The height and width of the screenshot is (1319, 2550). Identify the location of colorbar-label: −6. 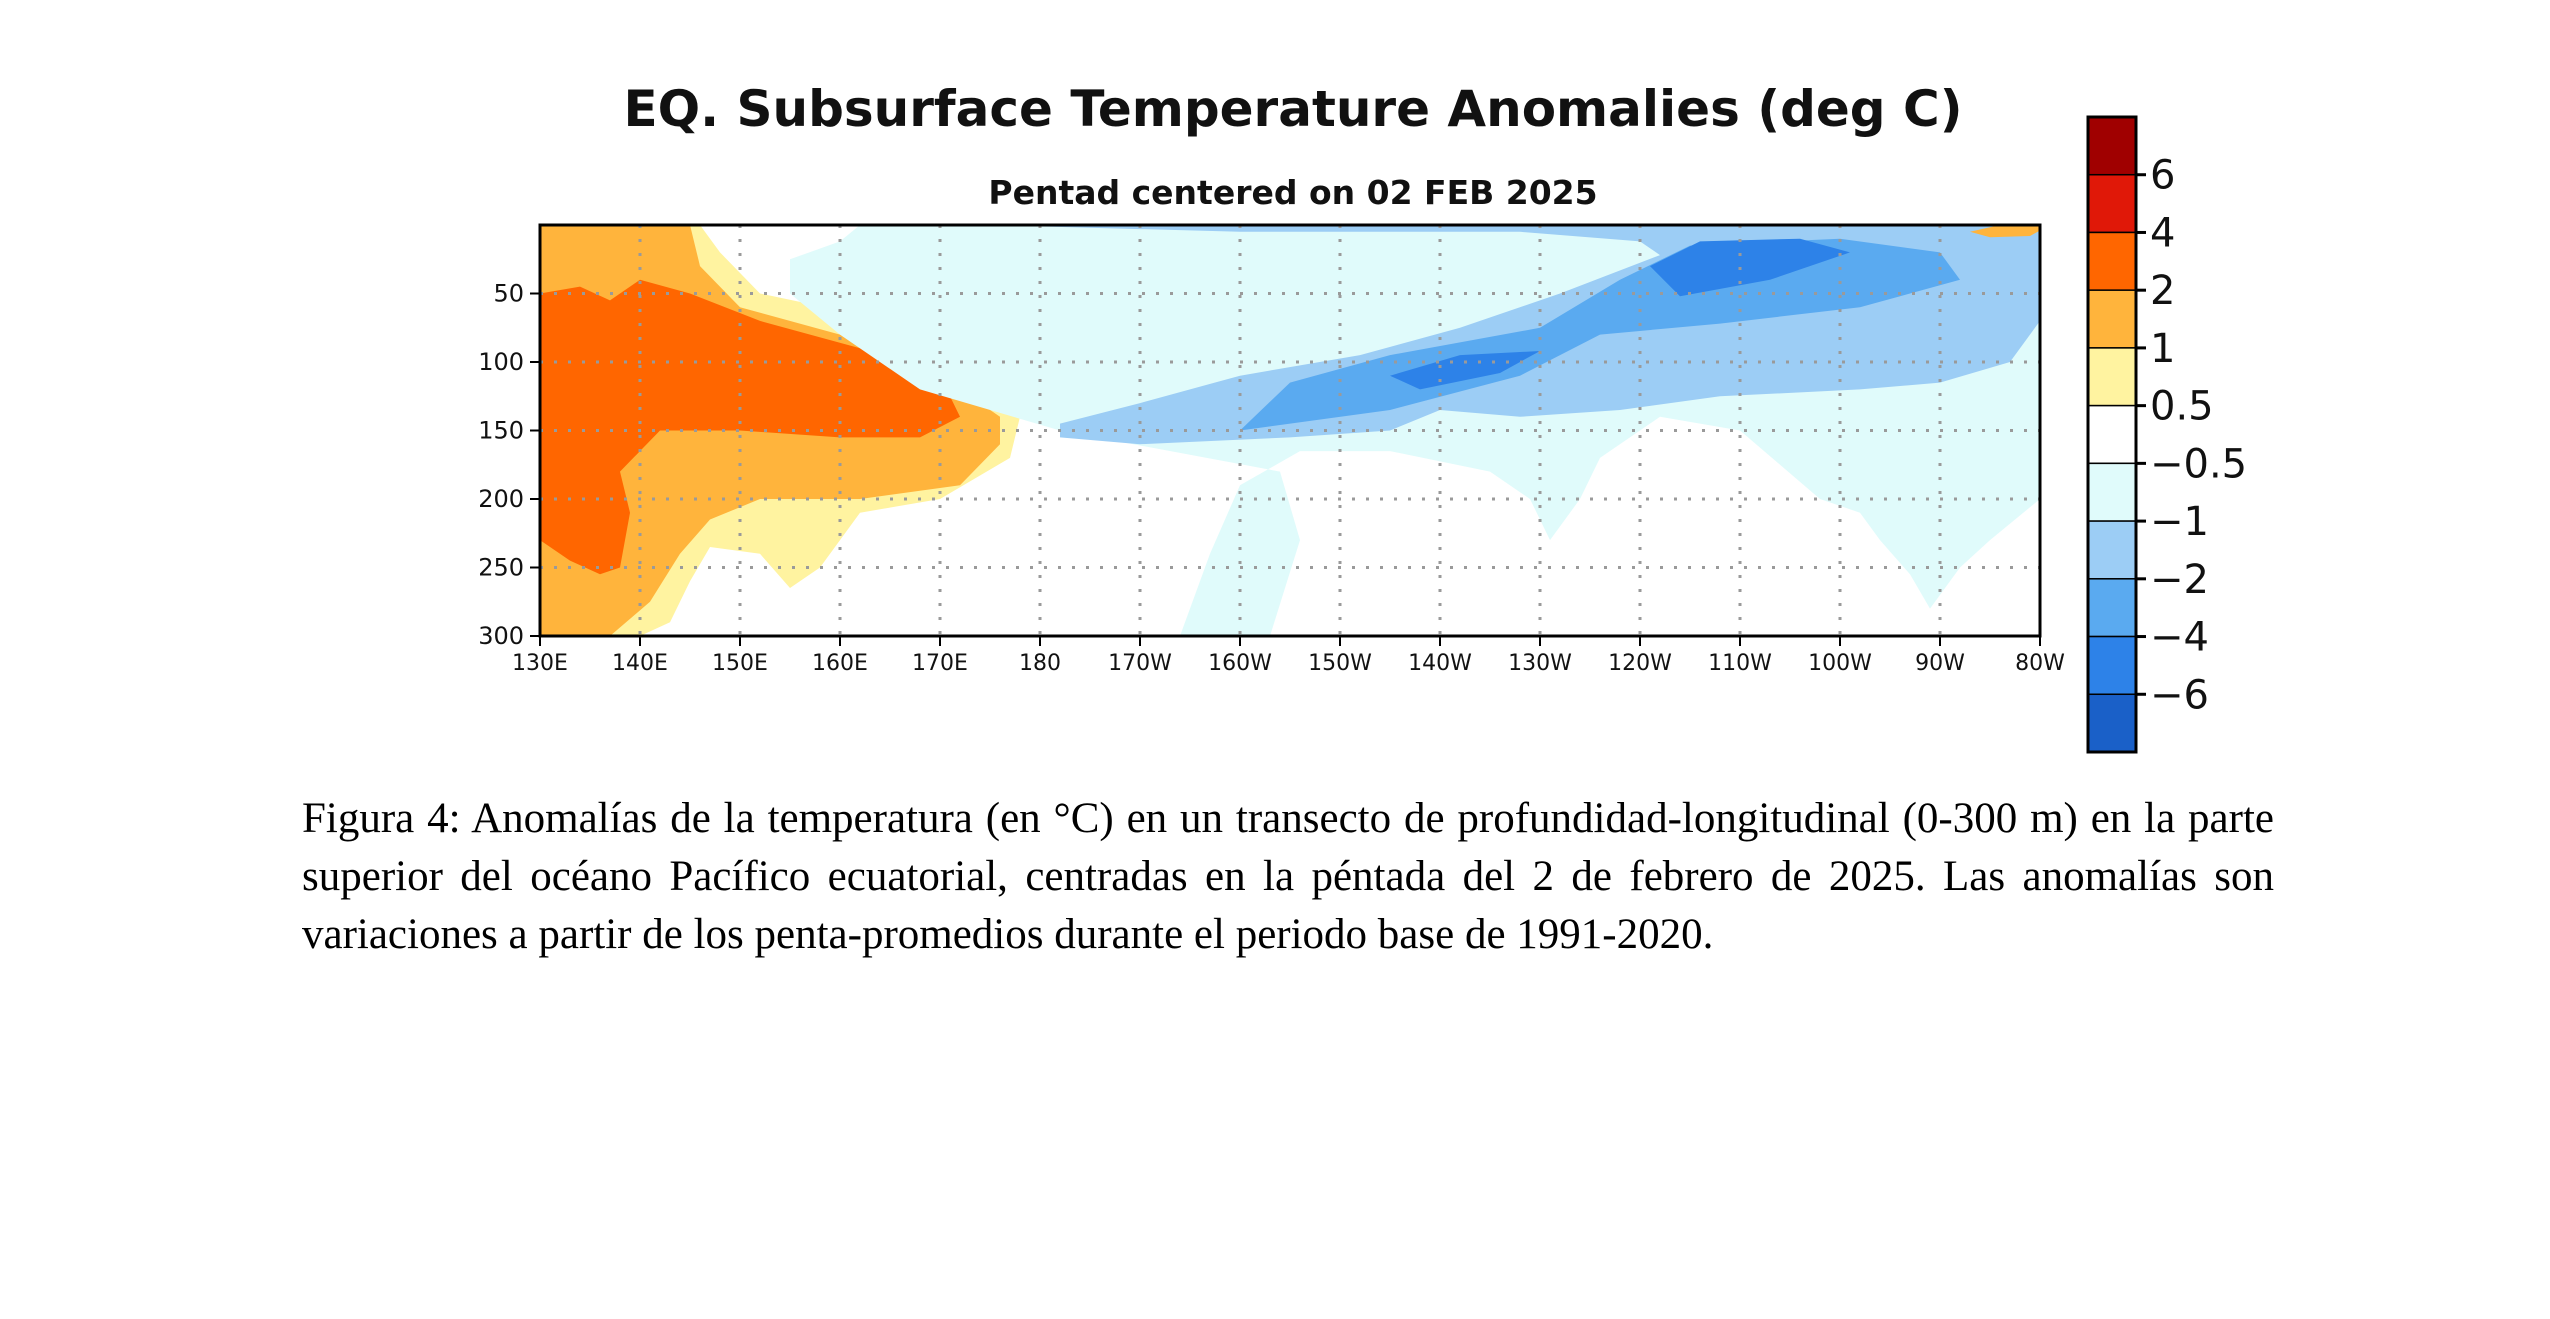
(2179, 695).